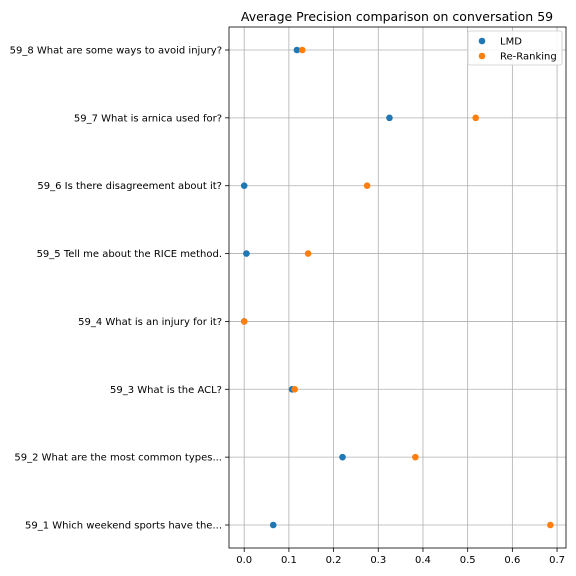 Image resolution: width=576 pixels, height=576 pixels. I want to click on y-tick-label: 59_3 What is the ACL?, so click(166, 390).